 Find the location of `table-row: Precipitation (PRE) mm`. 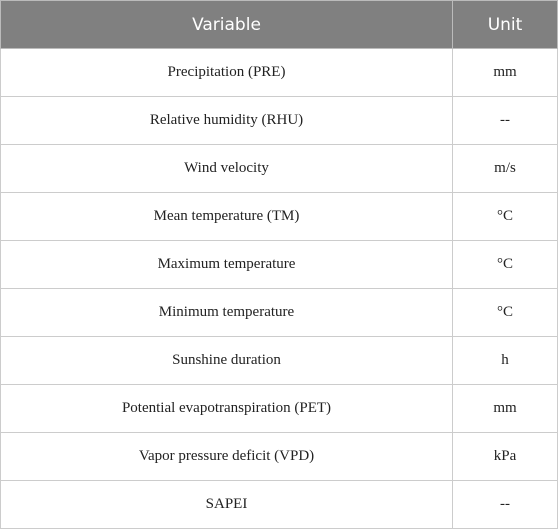

table-row: Precipitation (PRE) mm is located at coordinates (279, 72).